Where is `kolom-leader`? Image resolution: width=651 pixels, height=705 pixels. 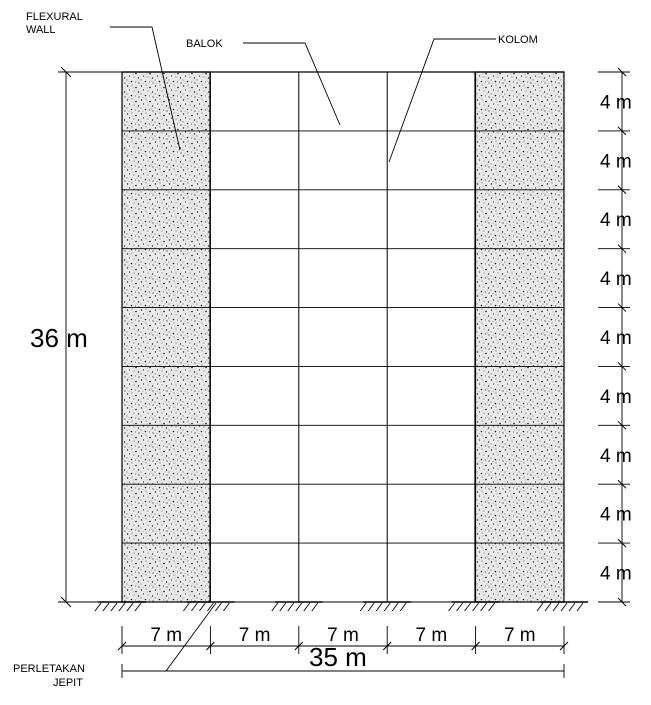
kolom-leader is located at coordinates (442, 100).